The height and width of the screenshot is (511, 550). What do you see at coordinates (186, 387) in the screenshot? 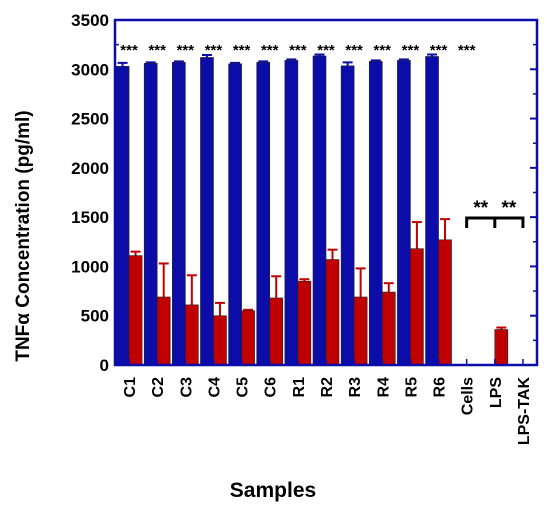
I see `x-tick-label: C3` at bounding box center [186, 387].